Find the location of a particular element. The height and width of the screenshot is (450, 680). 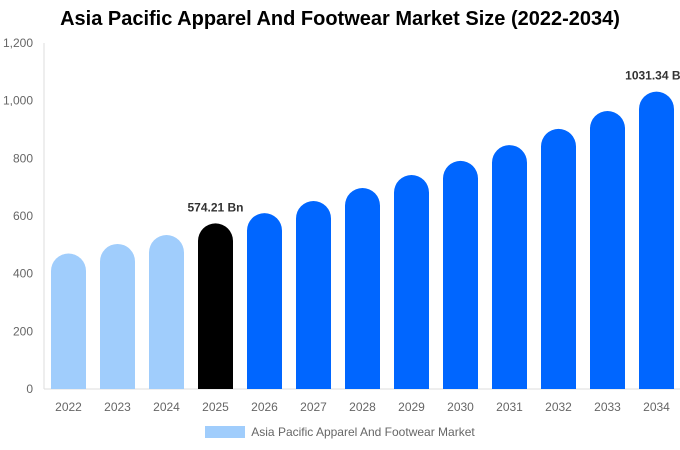

x-tick-label: 2030 is located at coordinates (460, 407).